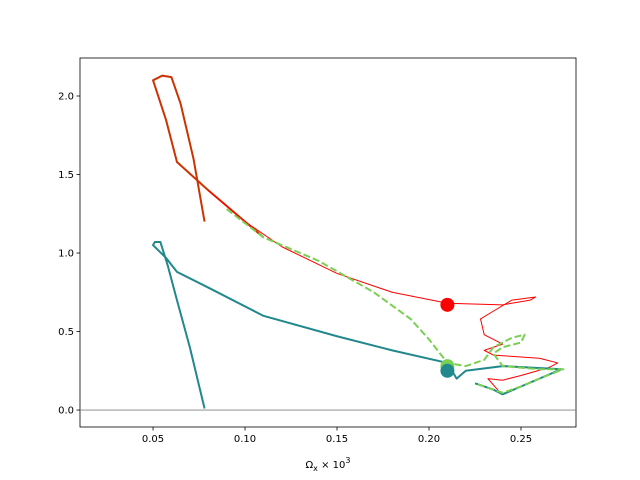 The width and height of the screenshot is (640, 480). I want to click on x-tick-label: 0.15, so click(337, 439).